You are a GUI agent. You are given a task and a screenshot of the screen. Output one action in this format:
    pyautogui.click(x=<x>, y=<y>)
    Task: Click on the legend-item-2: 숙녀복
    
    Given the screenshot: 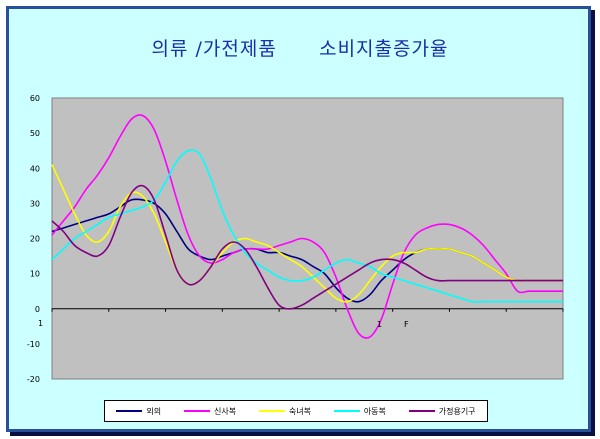 What is the action you would take?
    pyautogui.click(x=284, y=411)
    